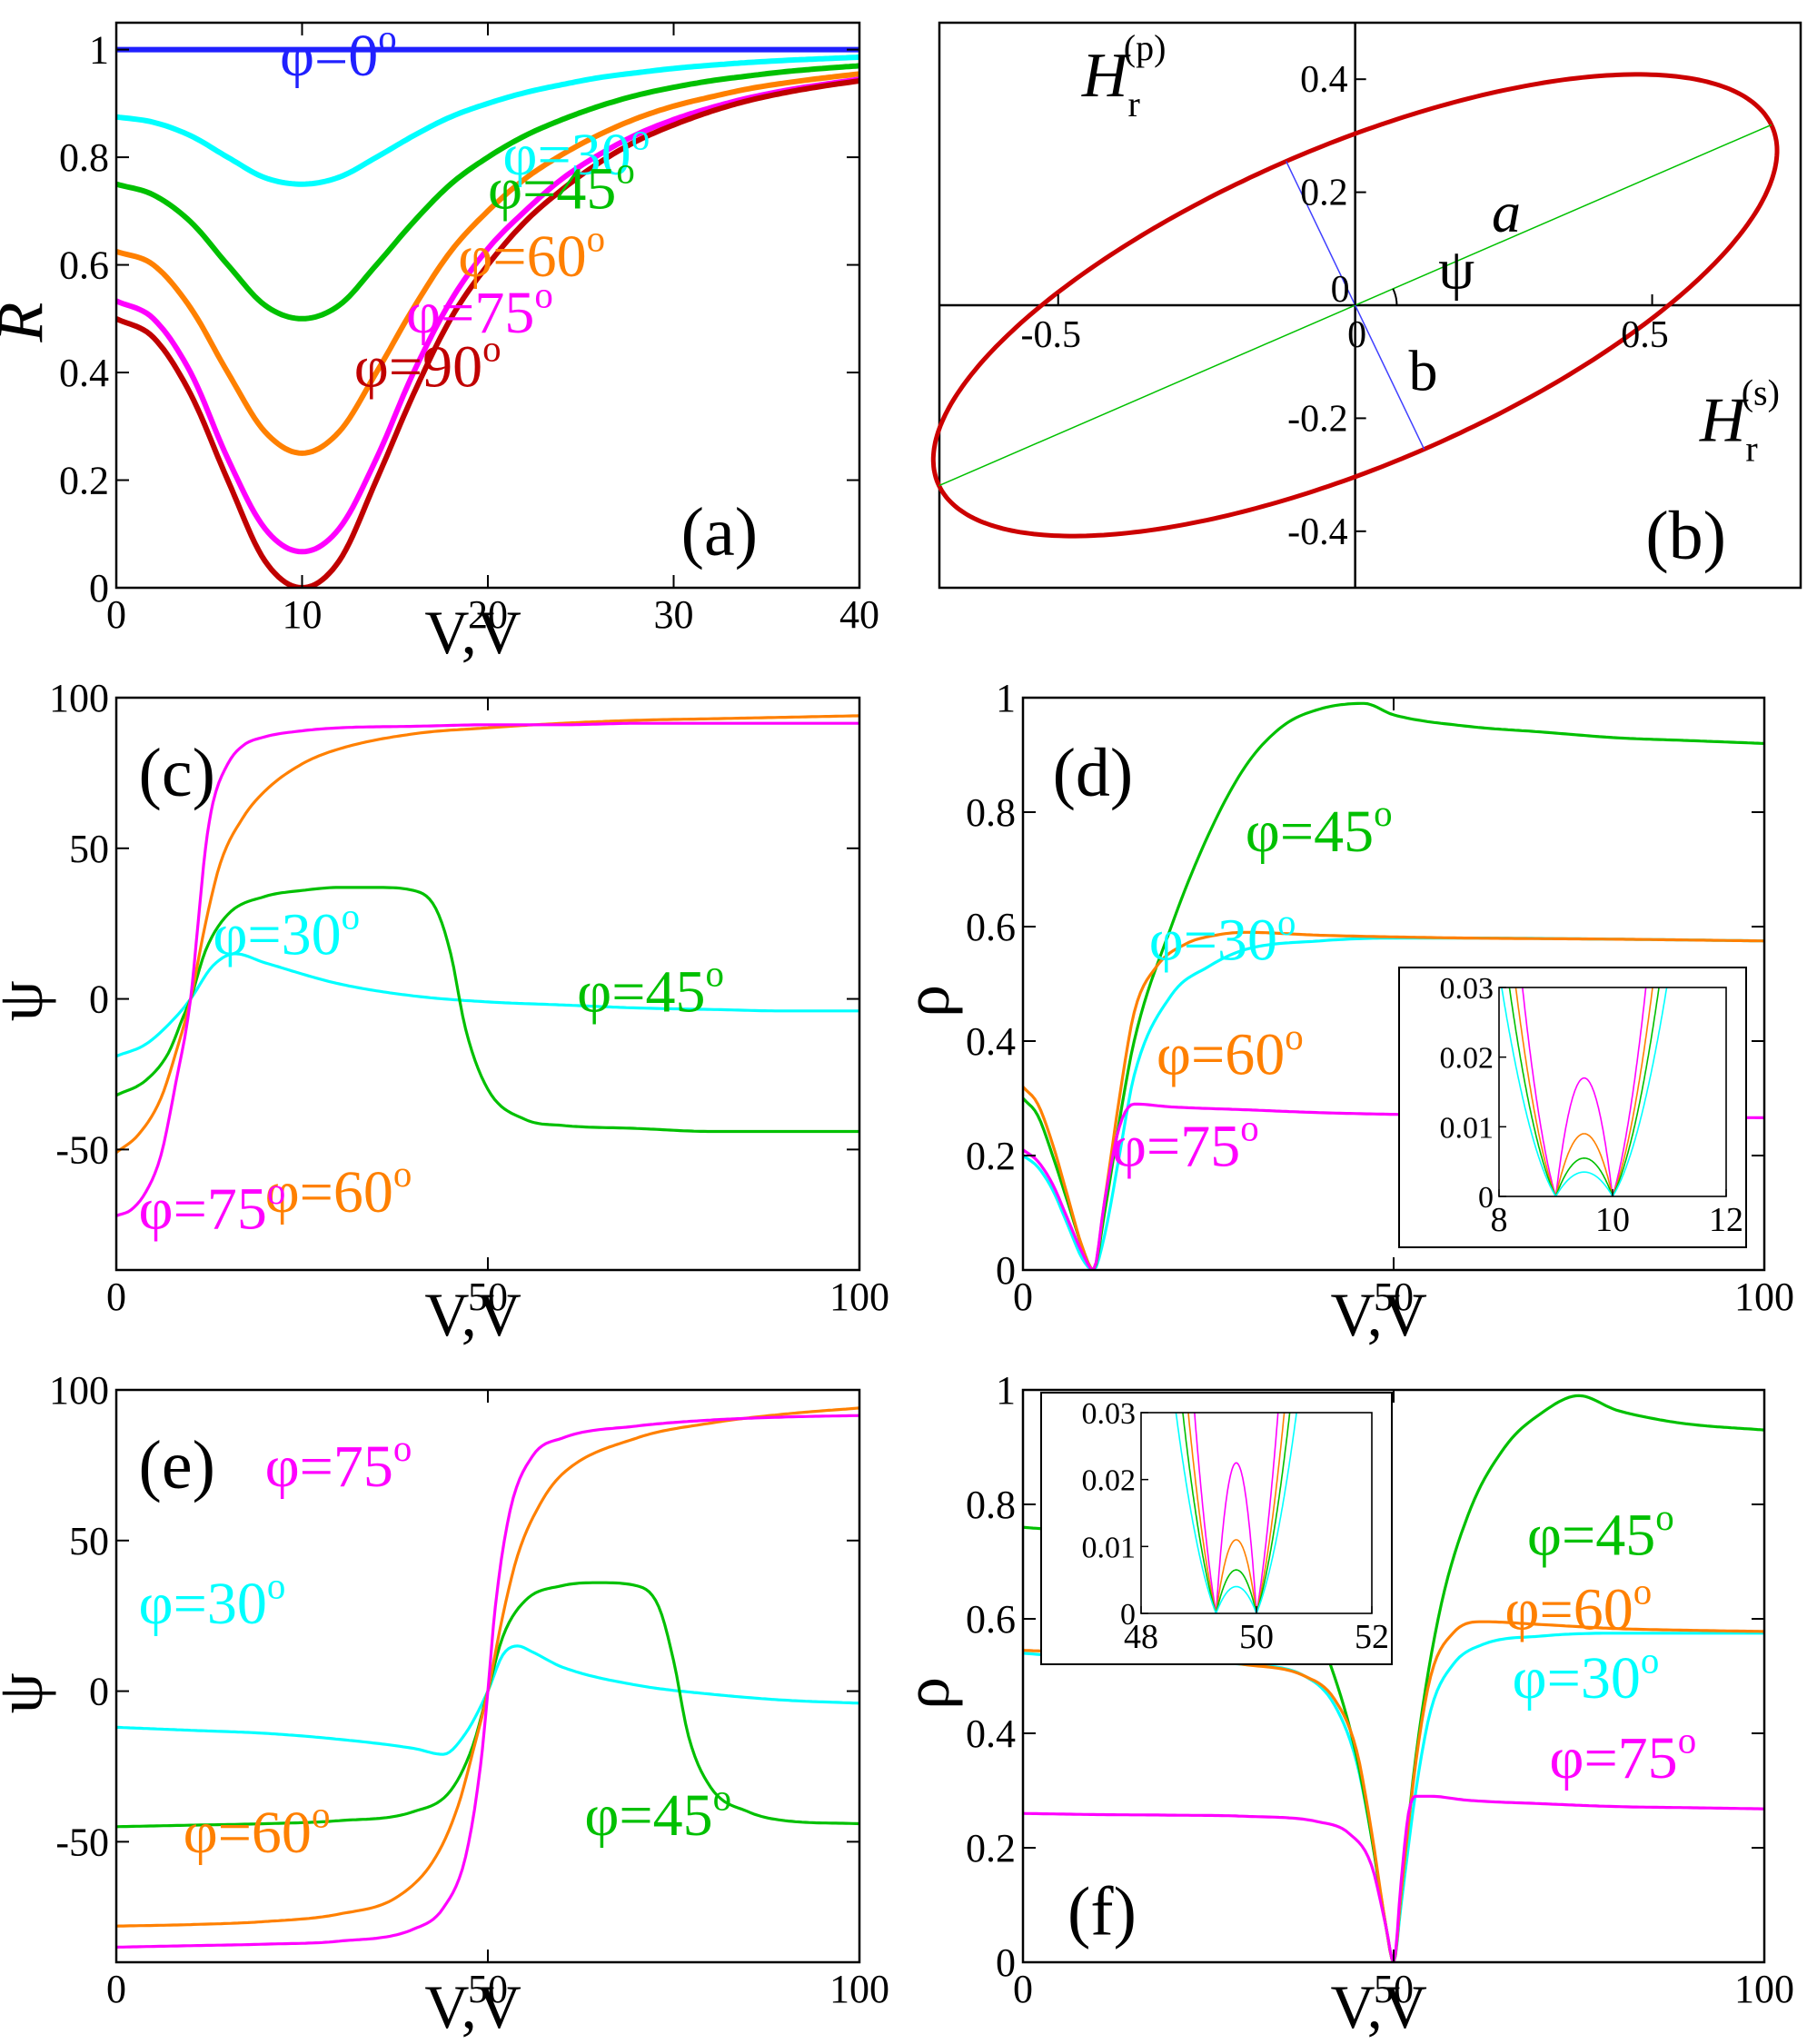 The width and height of the screenshot is (1817, 2044). Describe the element at coordinates (674, 614) in the screenshot. I see `x-tick-label: 30` at that location.